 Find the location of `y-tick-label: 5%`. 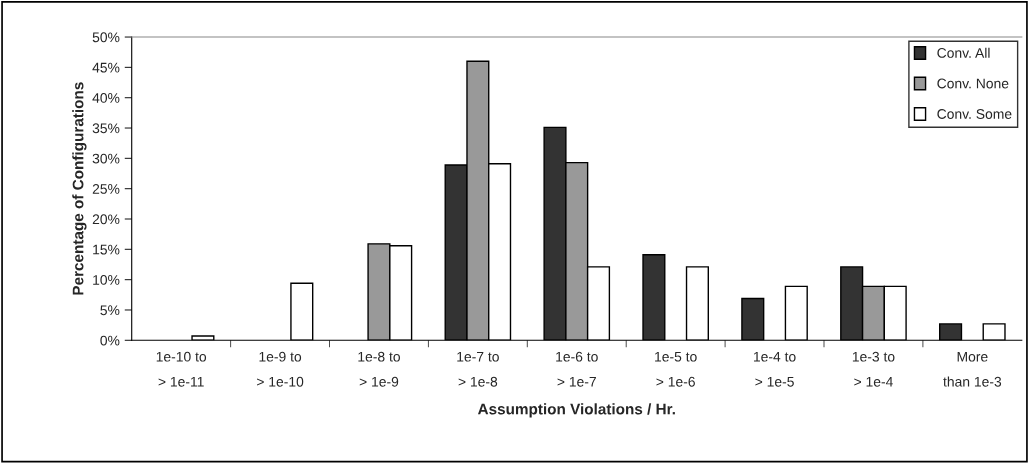

y-tick-label: 5% is located at coordinates (110, 310).